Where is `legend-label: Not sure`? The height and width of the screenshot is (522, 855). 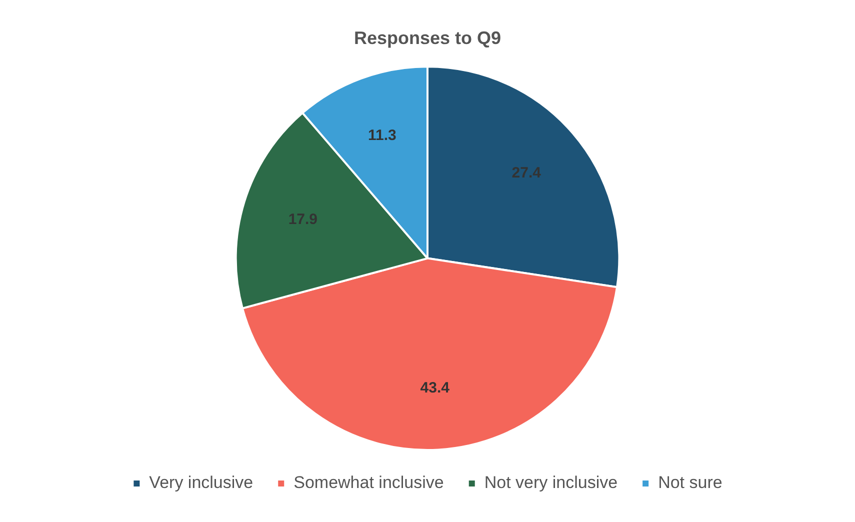
legend-label: Not sure is located at coordinates (690, 482).